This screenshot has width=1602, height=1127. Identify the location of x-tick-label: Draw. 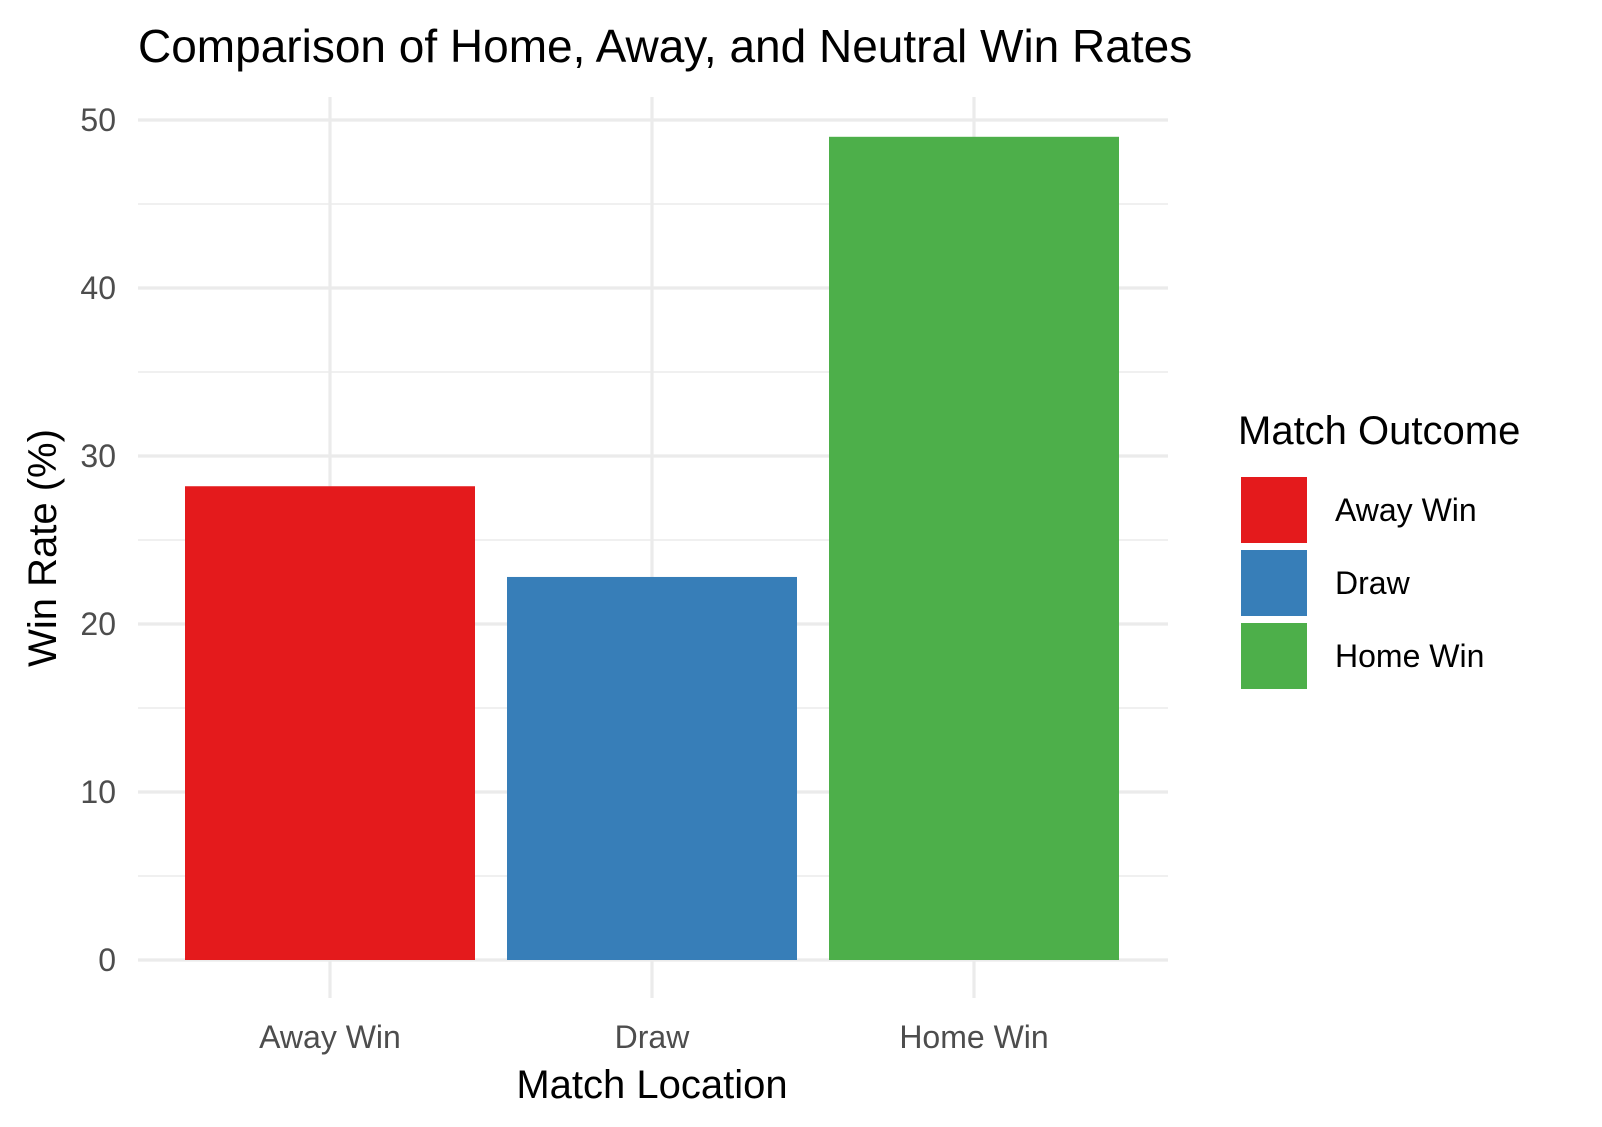
(653, 1037).